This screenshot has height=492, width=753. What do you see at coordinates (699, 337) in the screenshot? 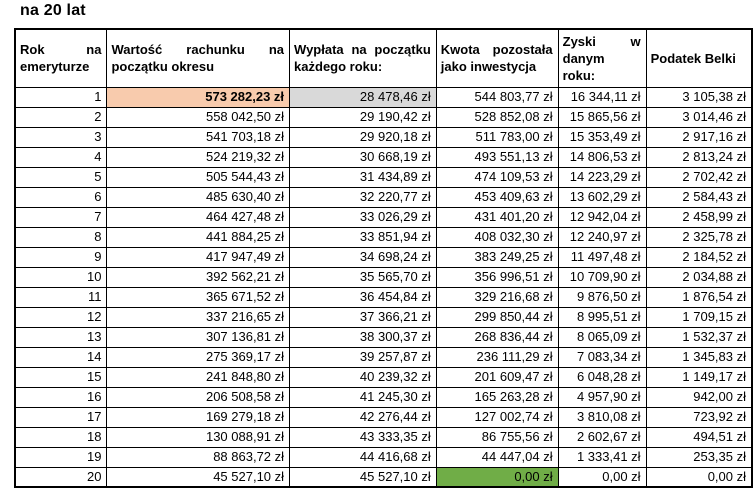
I see `cell-value: 1 532,37 zł` at bounding box center [699, 337].